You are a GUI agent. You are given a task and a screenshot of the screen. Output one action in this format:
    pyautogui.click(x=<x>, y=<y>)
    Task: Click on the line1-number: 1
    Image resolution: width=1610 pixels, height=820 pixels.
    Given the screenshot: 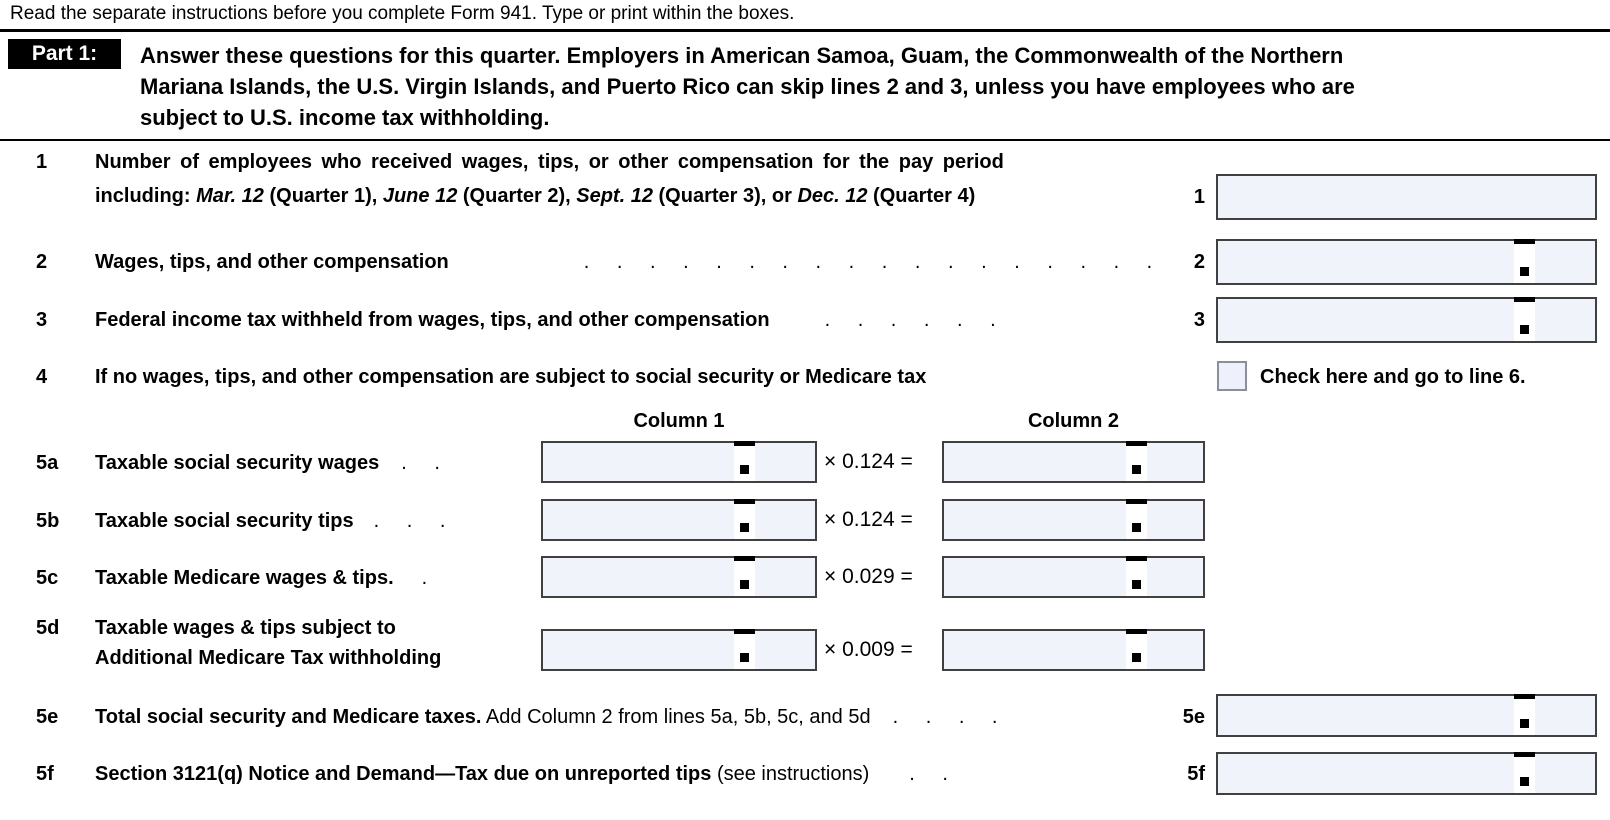 What is the action you would take?
    pyautogui.click(x=42, y=162)
    